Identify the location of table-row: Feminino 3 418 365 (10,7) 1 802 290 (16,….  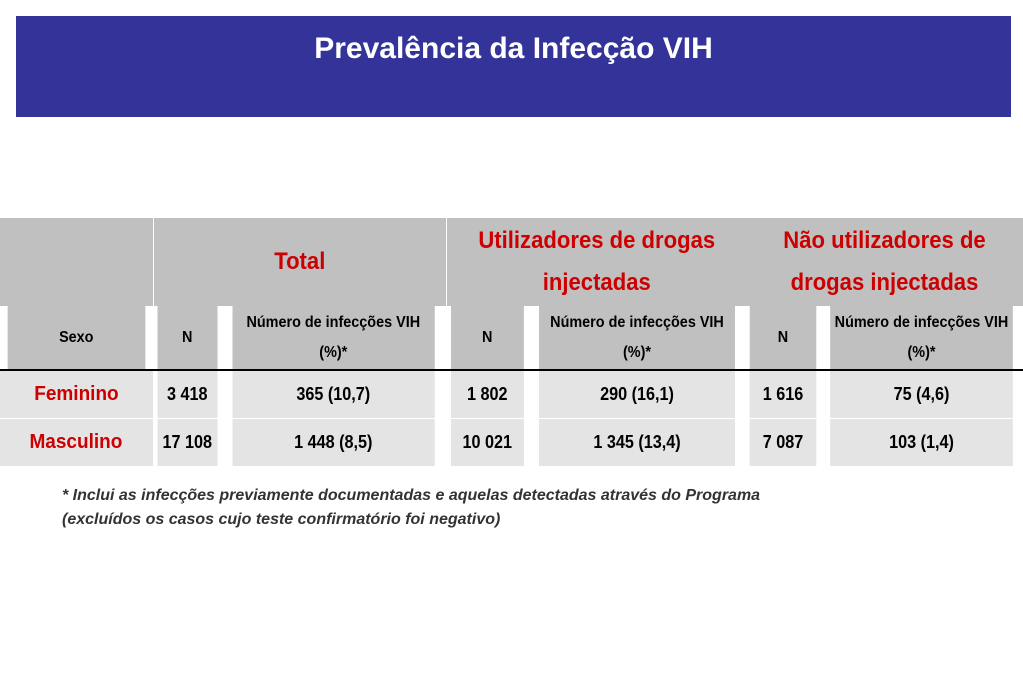
(511, 393).